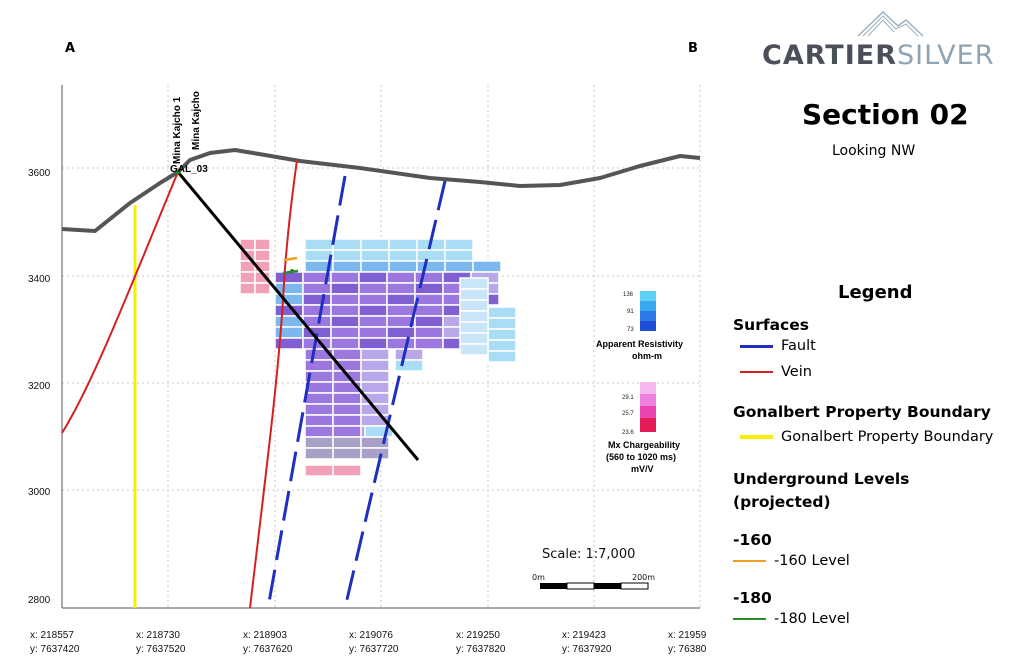 This screenshot has height=664, width=1027. I want to click on x-tick-northing: y: 76380, so click(687, 649).